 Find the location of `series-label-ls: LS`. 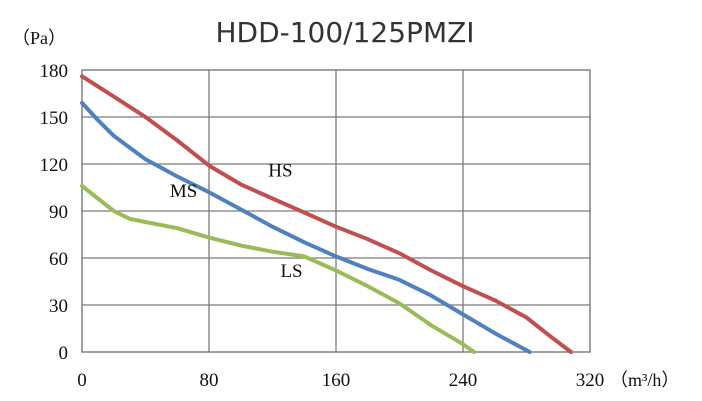

series-label-ls: LS is located at coordinates (291, 271).